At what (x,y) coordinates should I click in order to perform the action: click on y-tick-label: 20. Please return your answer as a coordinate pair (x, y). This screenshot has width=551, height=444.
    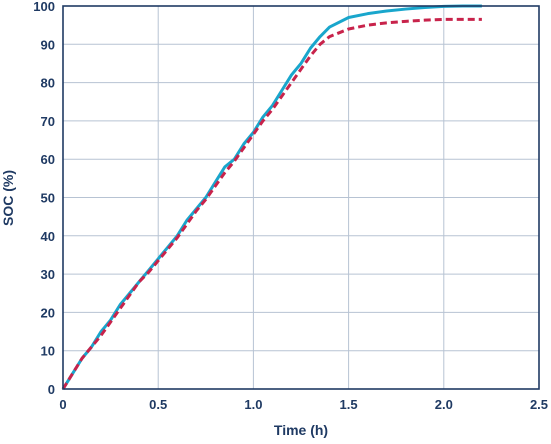
    Looking at the image, I should click on (48, 312).